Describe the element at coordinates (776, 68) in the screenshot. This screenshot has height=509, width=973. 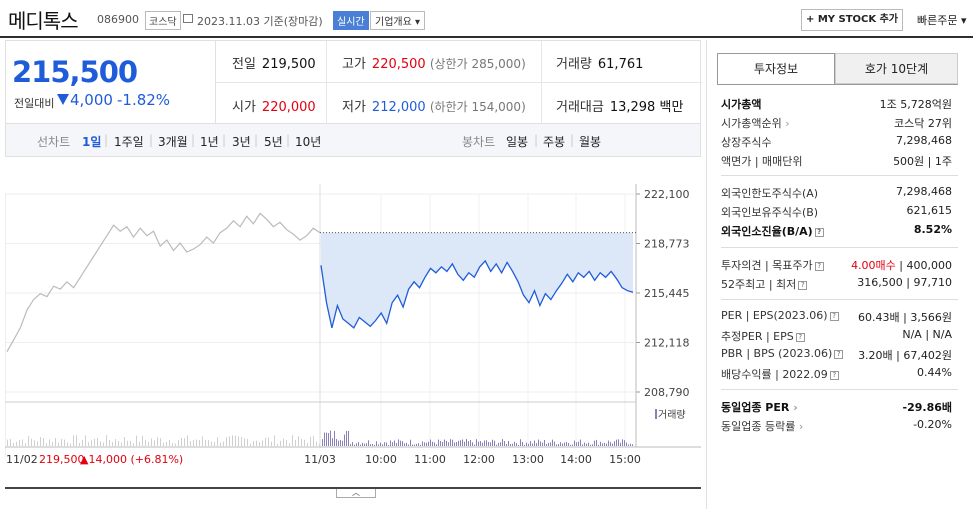
I see `tab-investment-info: 투자정보` at that location.